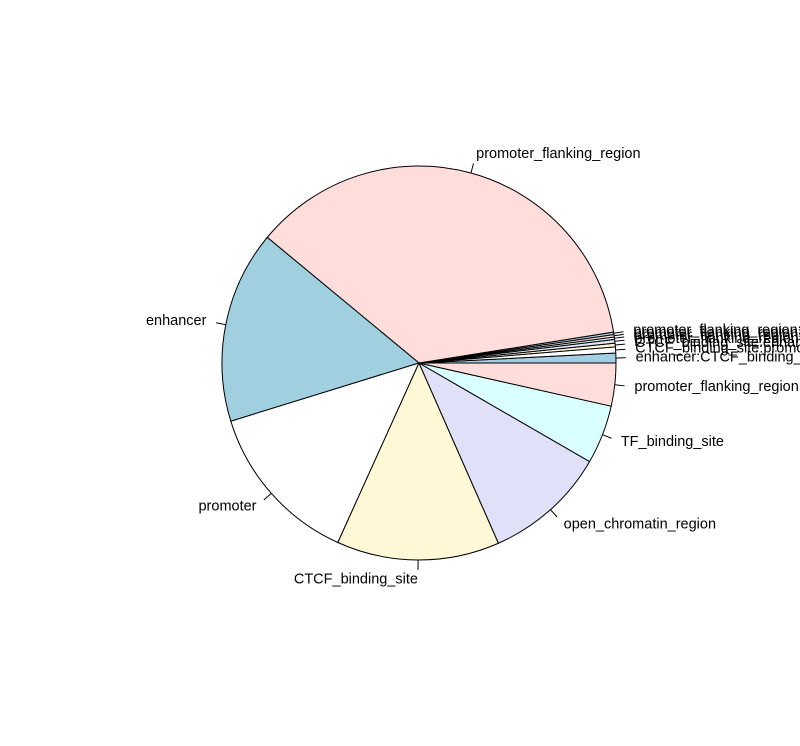  Describe the element at coordinates (717, 333) in the screenshot. I see `slice-label-5: promoter_flanking_region:enhancer` at that location.